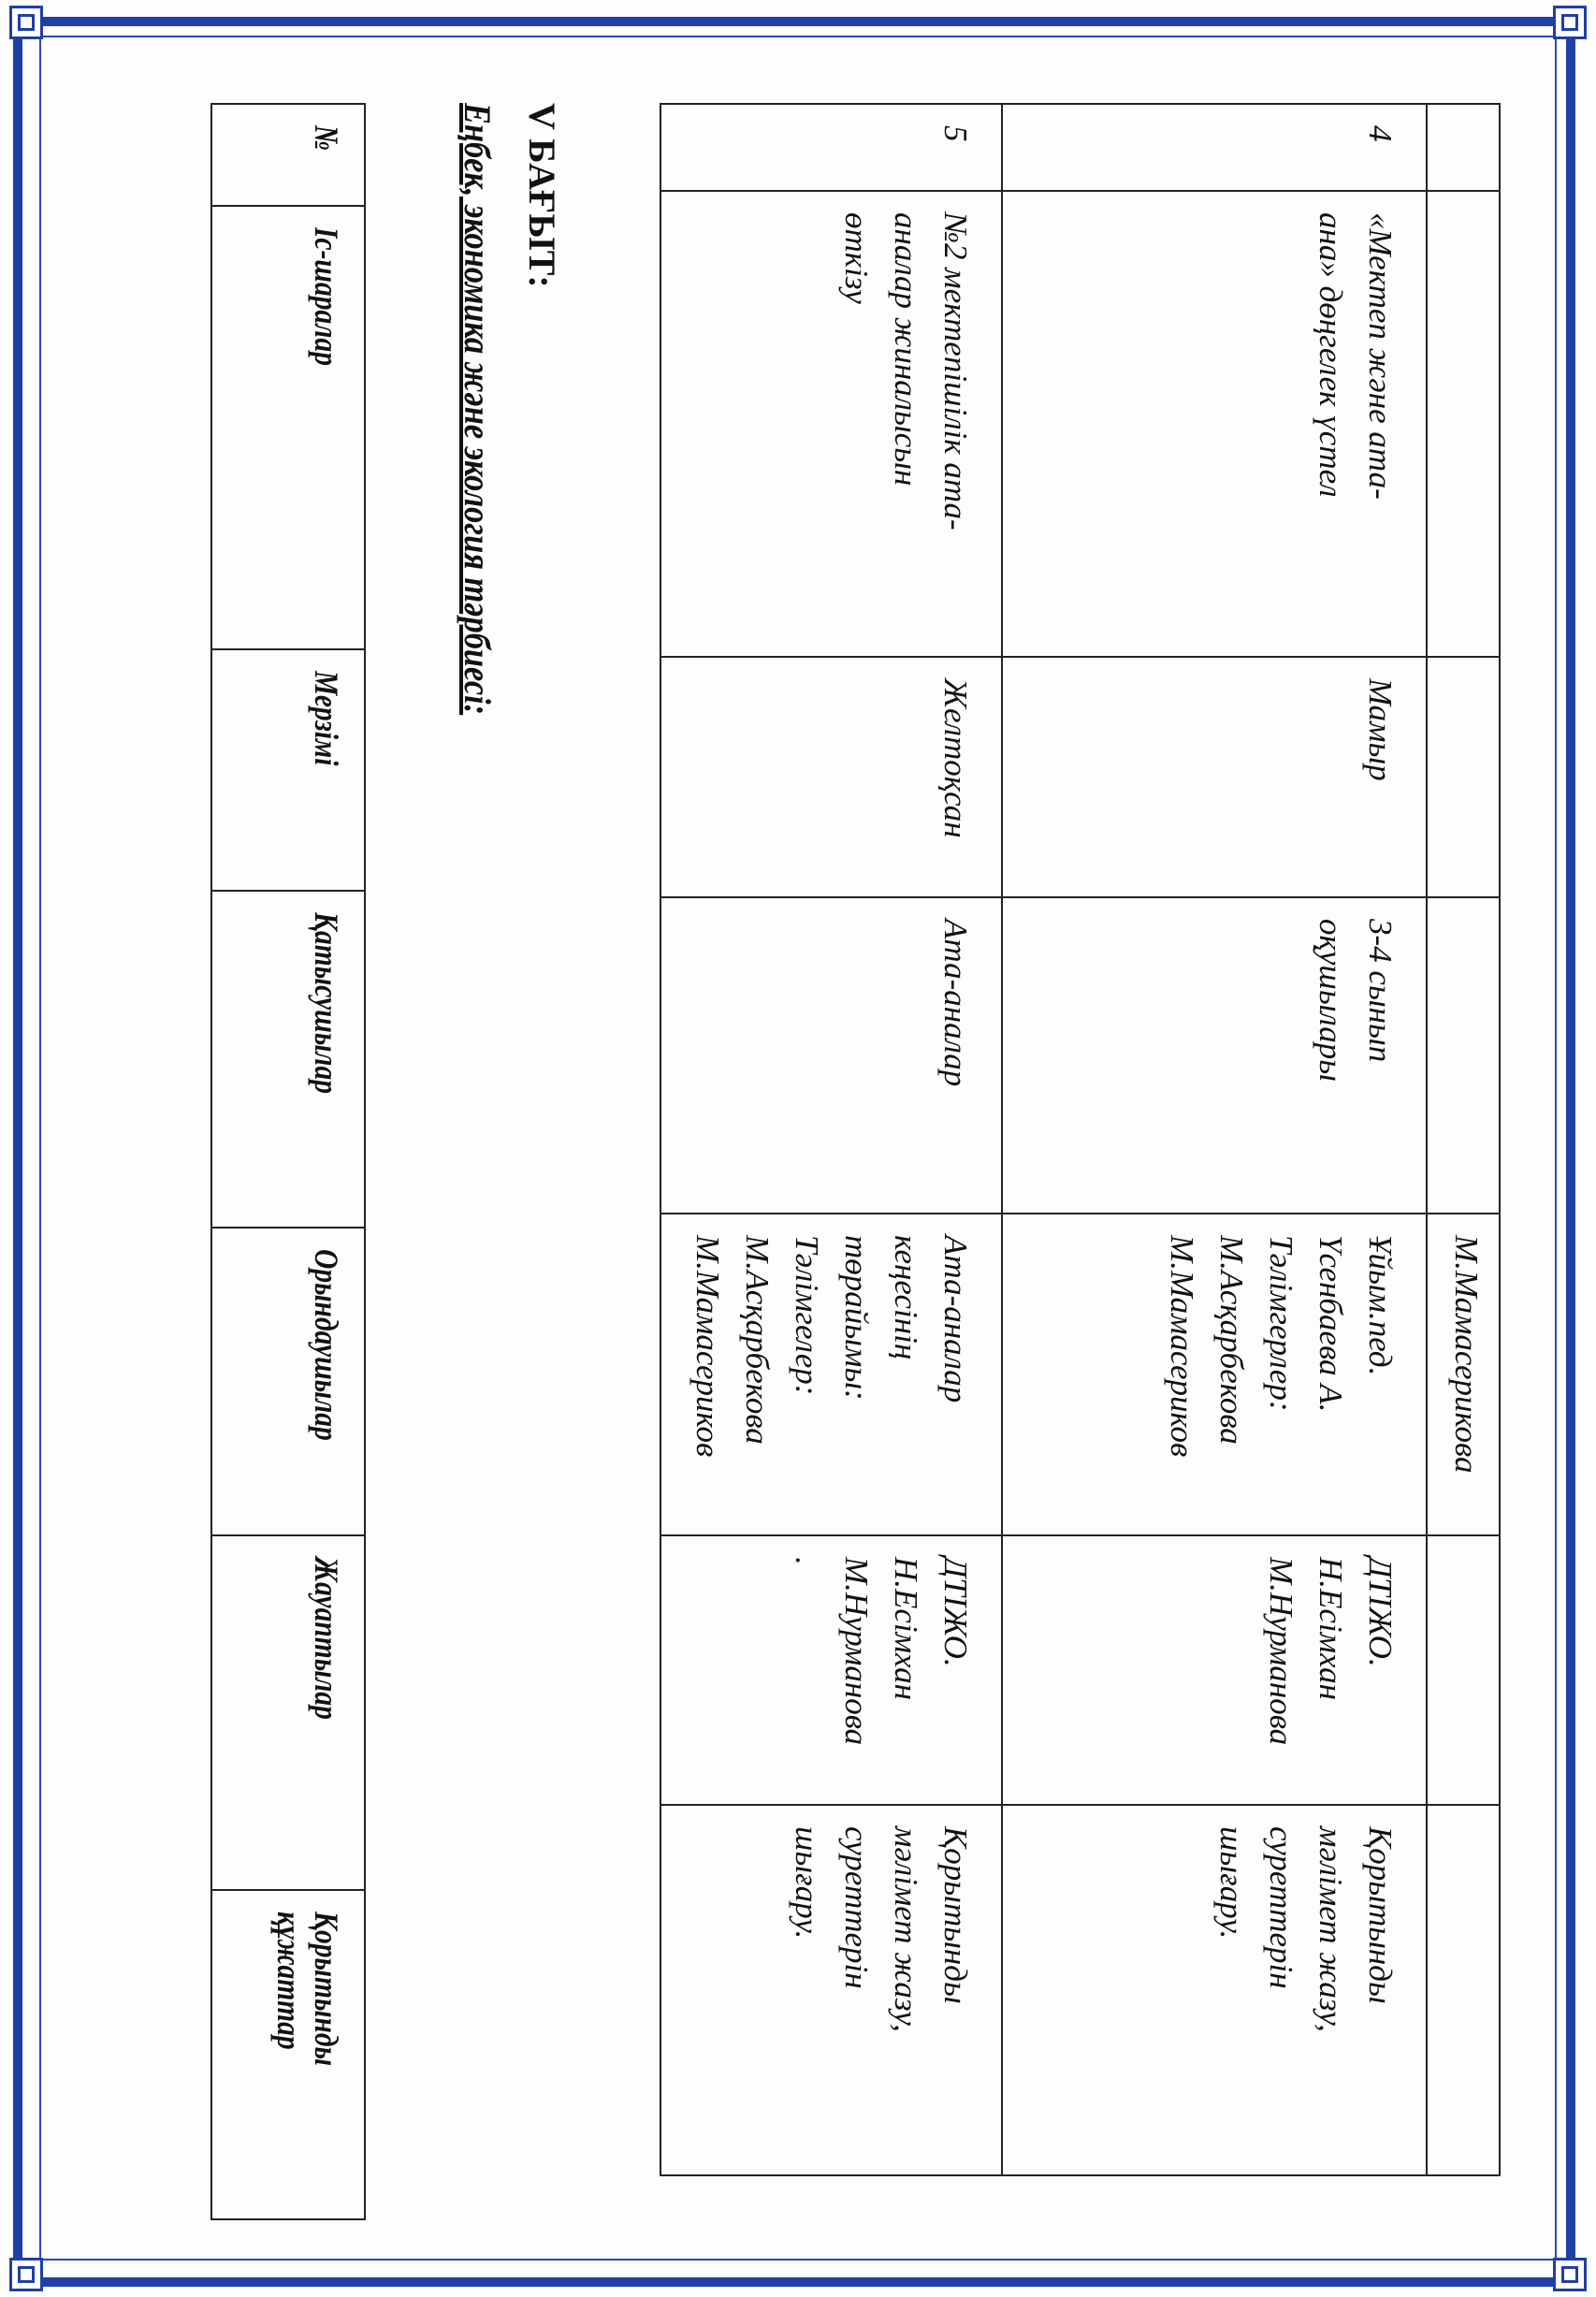 The width and height of the screenshot is (1596, 2297). I want to click on header-event: Іс-шаралар, so click(288, 427).